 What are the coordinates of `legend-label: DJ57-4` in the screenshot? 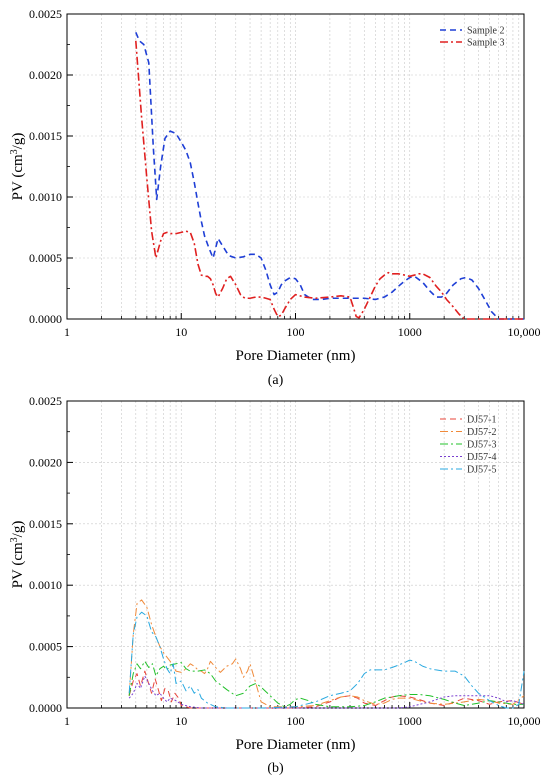 It's located at (481, 457).